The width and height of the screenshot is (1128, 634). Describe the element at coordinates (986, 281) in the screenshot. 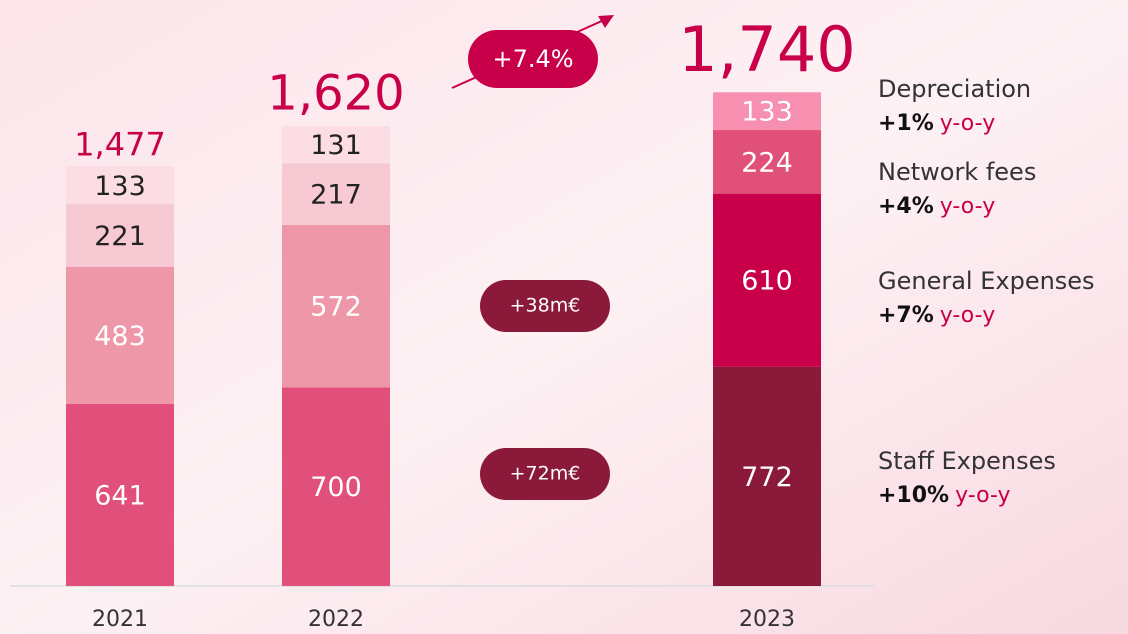

I see `legend-name: General Expenses` at that location.